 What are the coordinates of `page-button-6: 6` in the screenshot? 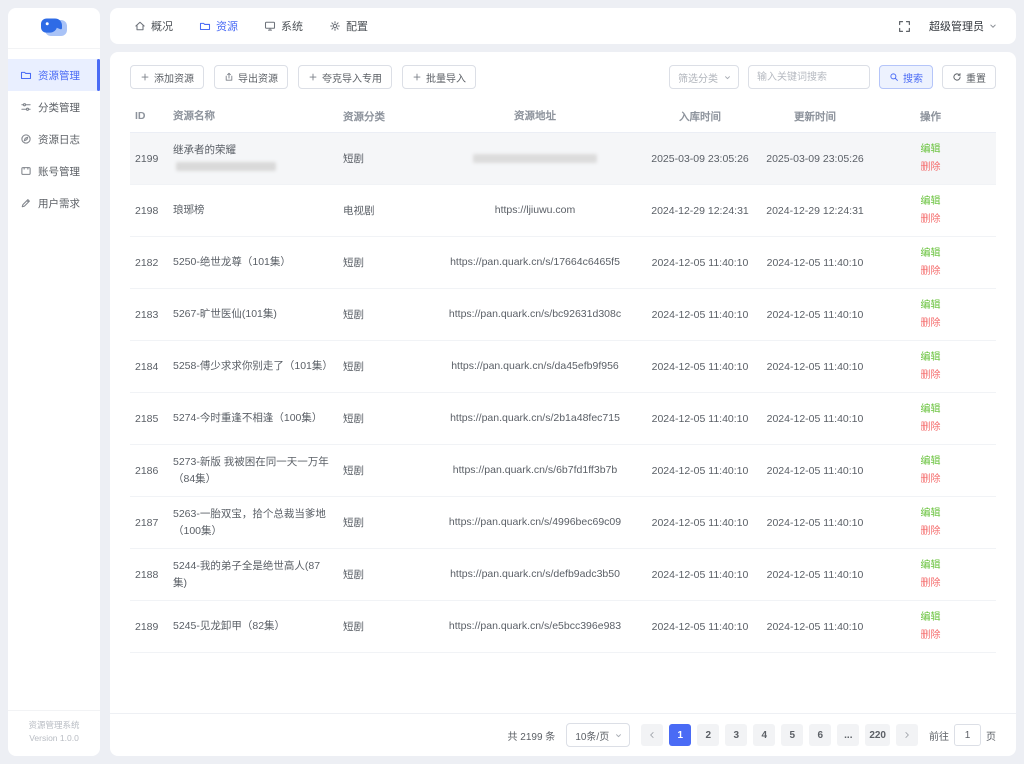 It's located at (820, 735).